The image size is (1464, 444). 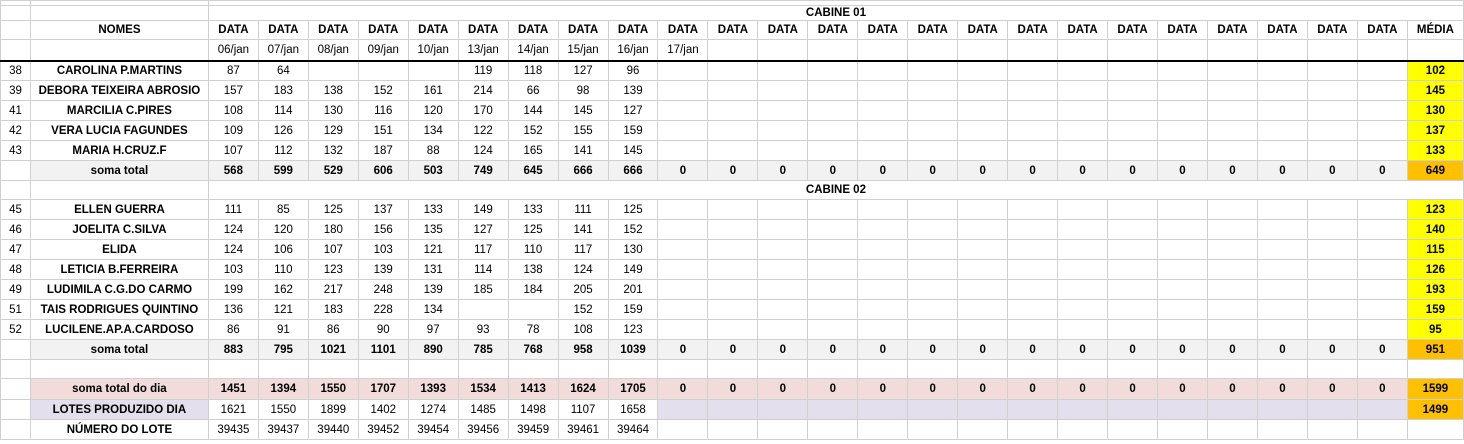 What do you see at coordinates (583, 90) in the screenshot?
I see `value-cell: 98` at bounding box center [583, 90].